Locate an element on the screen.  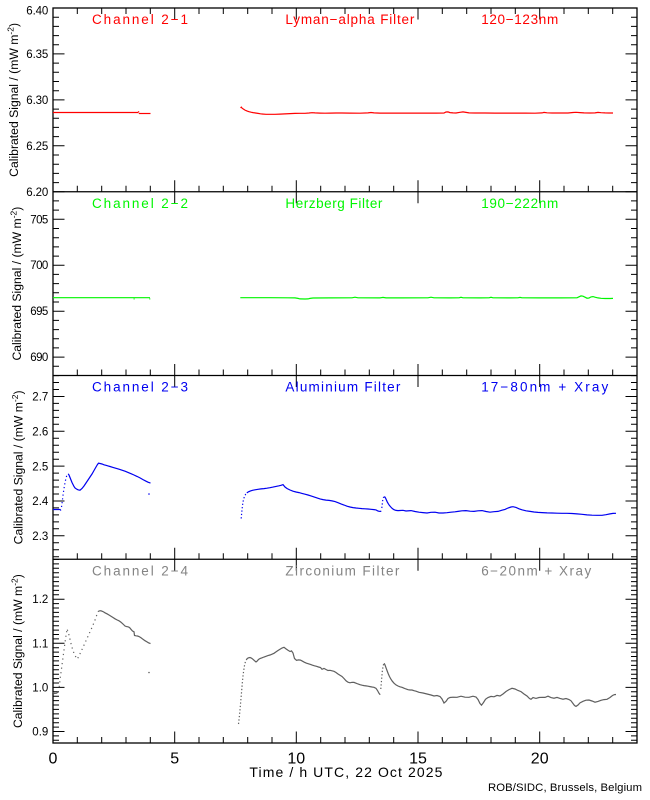
svg-text: 0 is located at coordinates (53, 759).